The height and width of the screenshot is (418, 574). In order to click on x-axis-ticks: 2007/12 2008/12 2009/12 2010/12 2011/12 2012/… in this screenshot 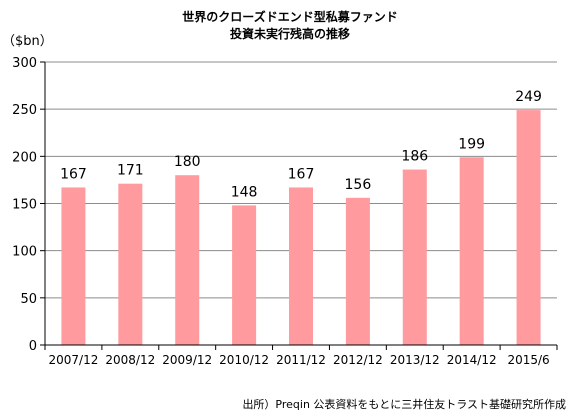, I will do `click(301, 356)`.